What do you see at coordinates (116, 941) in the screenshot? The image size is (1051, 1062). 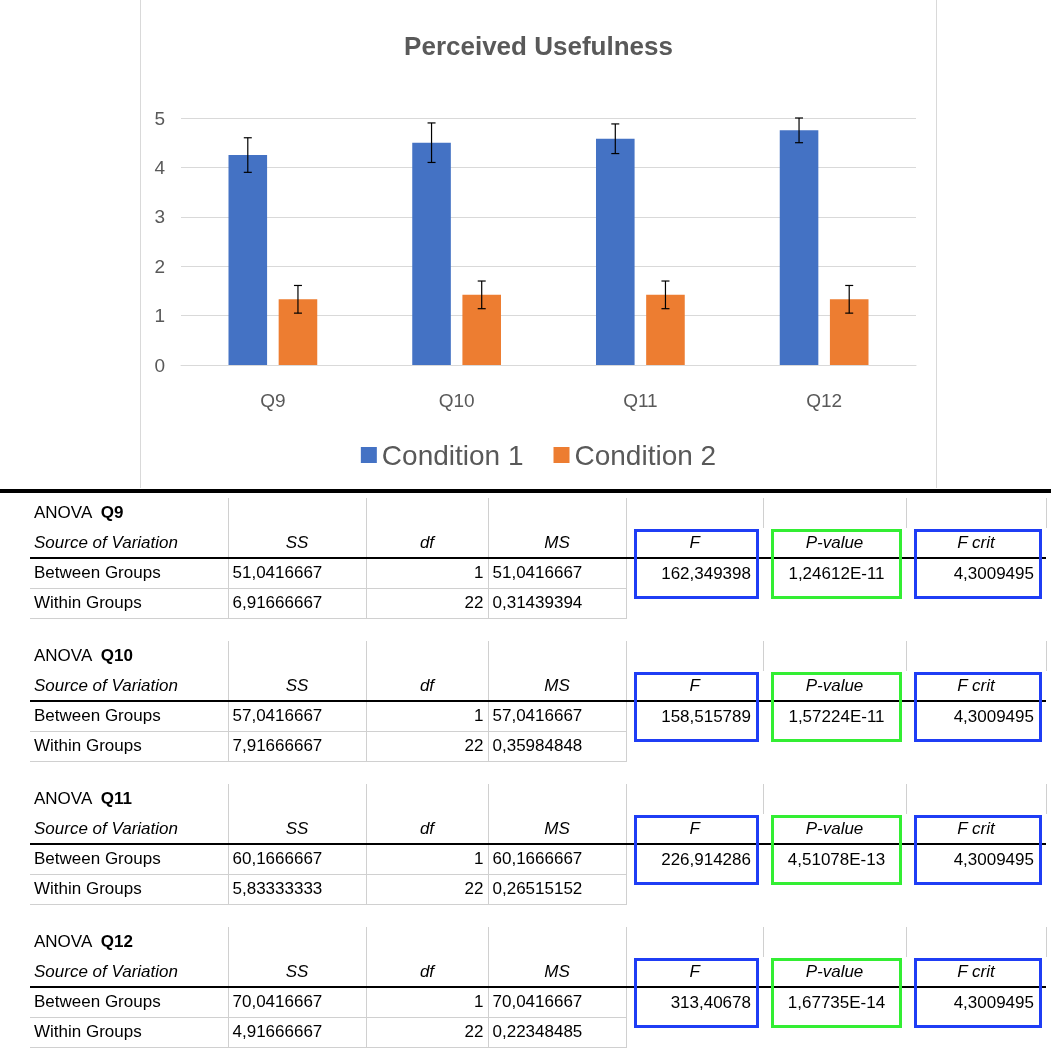 I see `text: Q12` at bounding box center [116, 941].